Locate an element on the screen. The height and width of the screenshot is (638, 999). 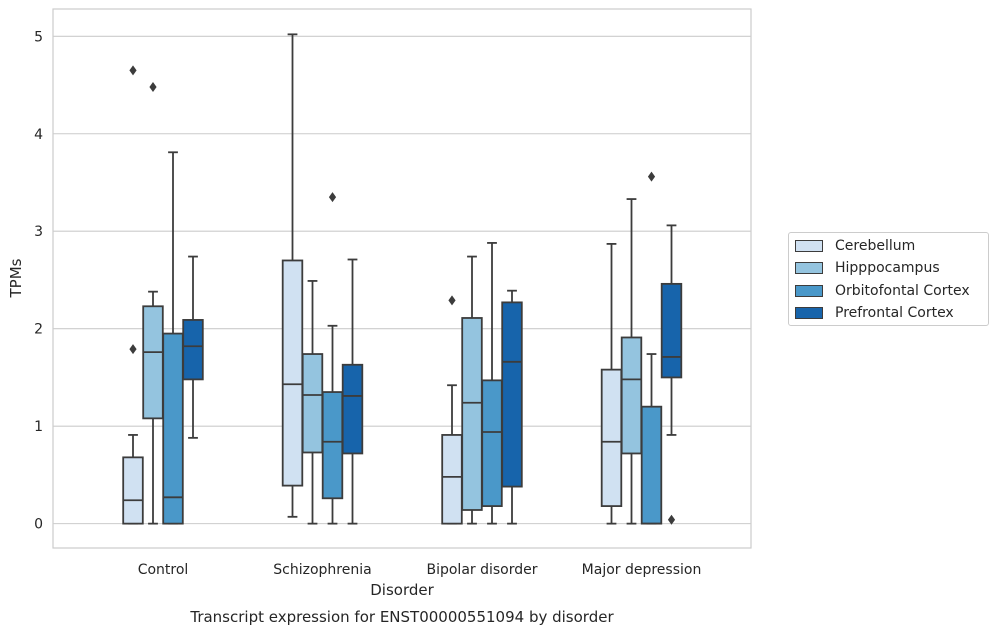
legend-swatch-orbitofrontal is located at coordinates (809, 291).